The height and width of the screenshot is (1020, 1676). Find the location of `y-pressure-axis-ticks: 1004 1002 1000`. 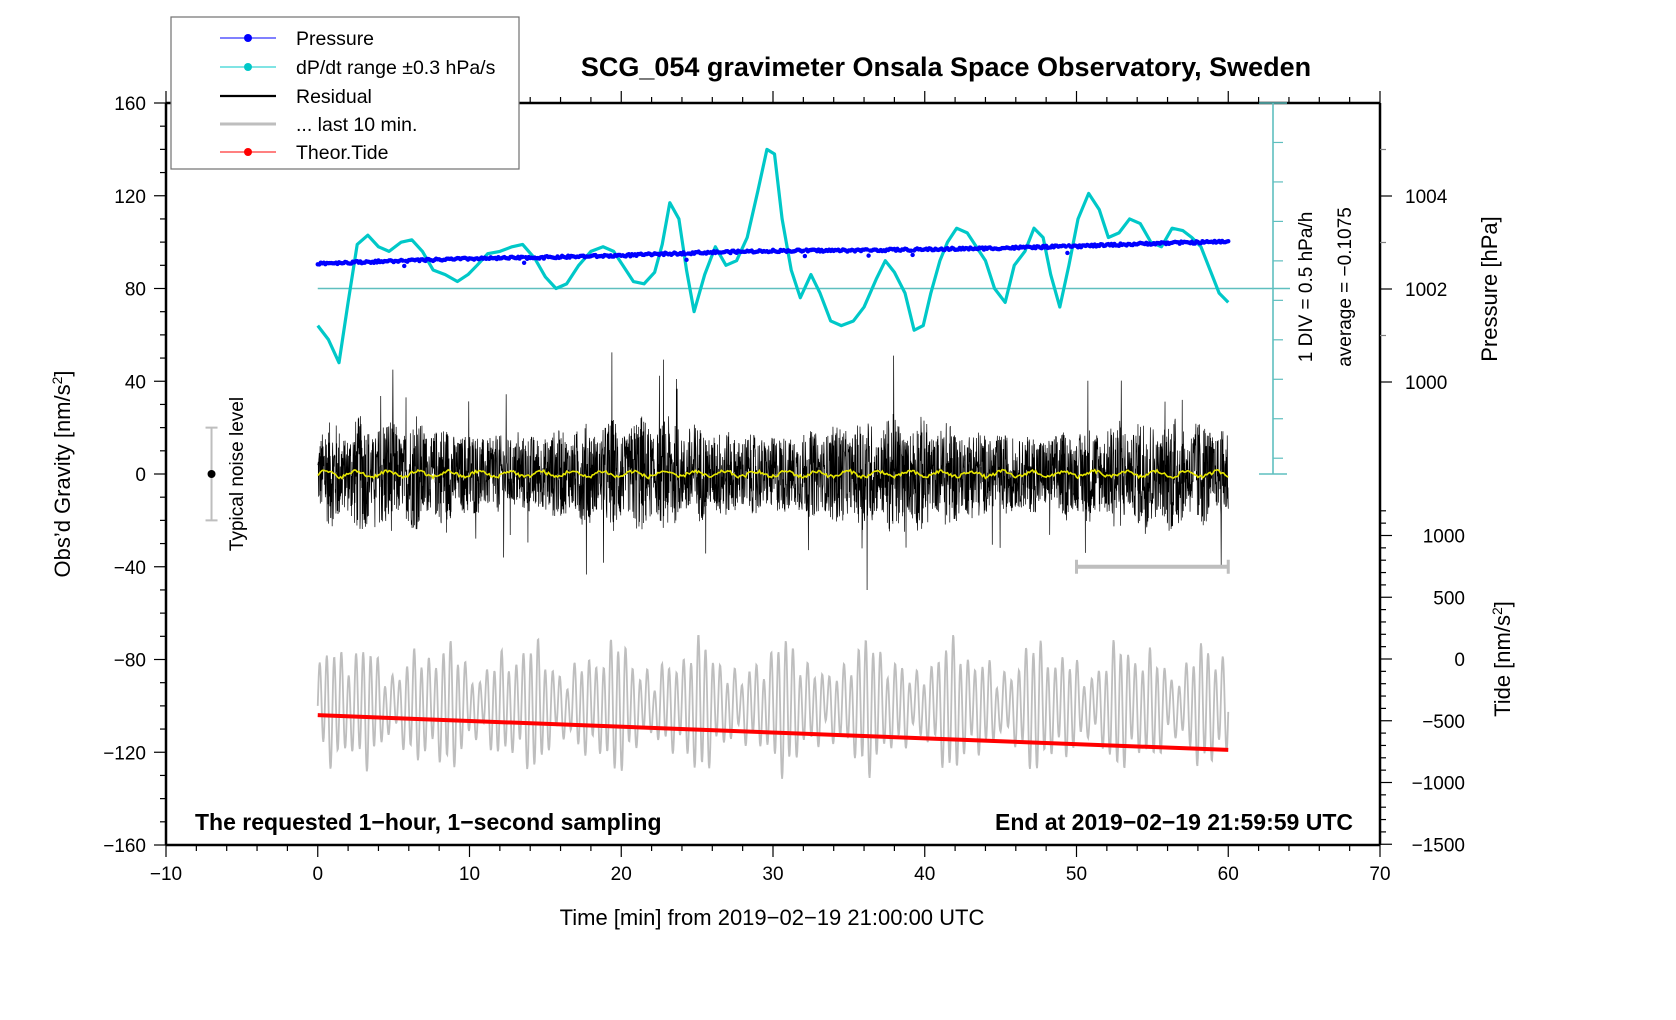

y-pressure-axis-ticks: 1004 1002 1000 is located at coordinates (1414, 271).